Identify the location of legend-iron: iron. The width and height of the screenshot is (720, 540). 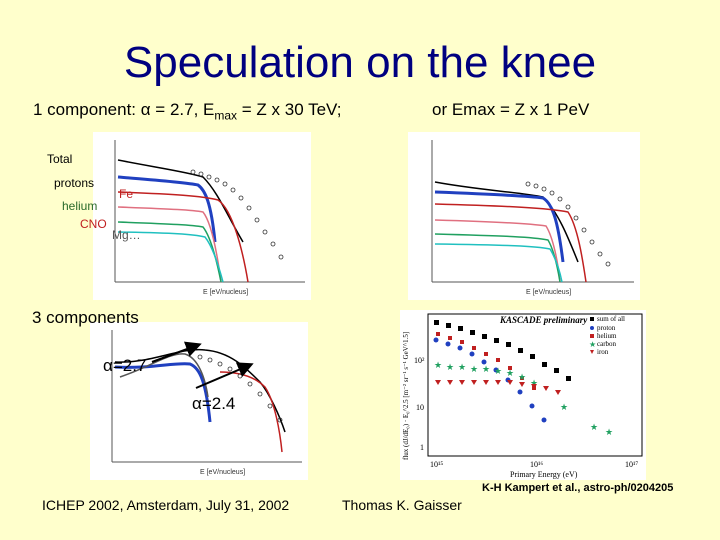
(603, 352).